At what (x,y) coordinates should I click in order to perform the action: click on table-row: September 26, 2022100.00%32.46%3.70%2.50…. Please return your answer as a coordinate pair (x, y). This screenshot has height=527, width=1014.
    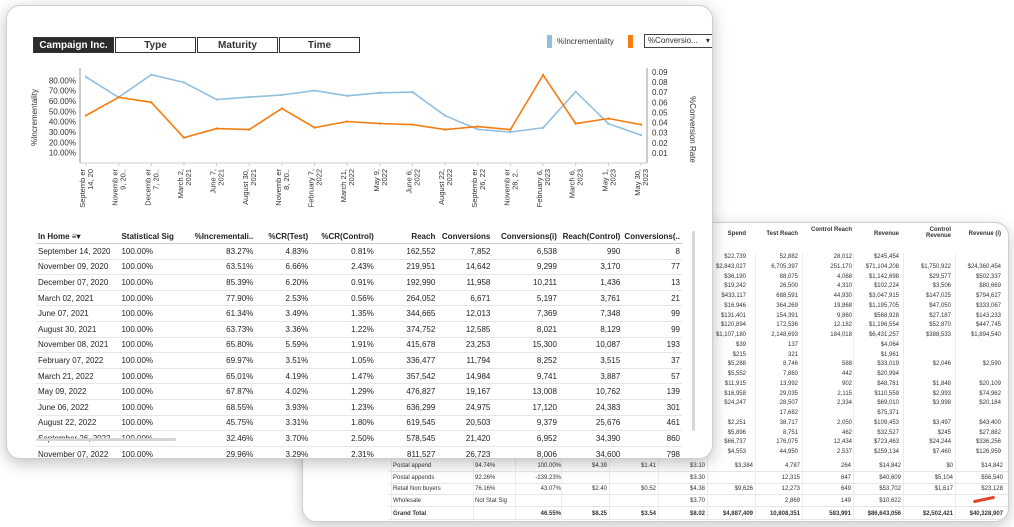
    Looking at the image, I should click on (359, 438).